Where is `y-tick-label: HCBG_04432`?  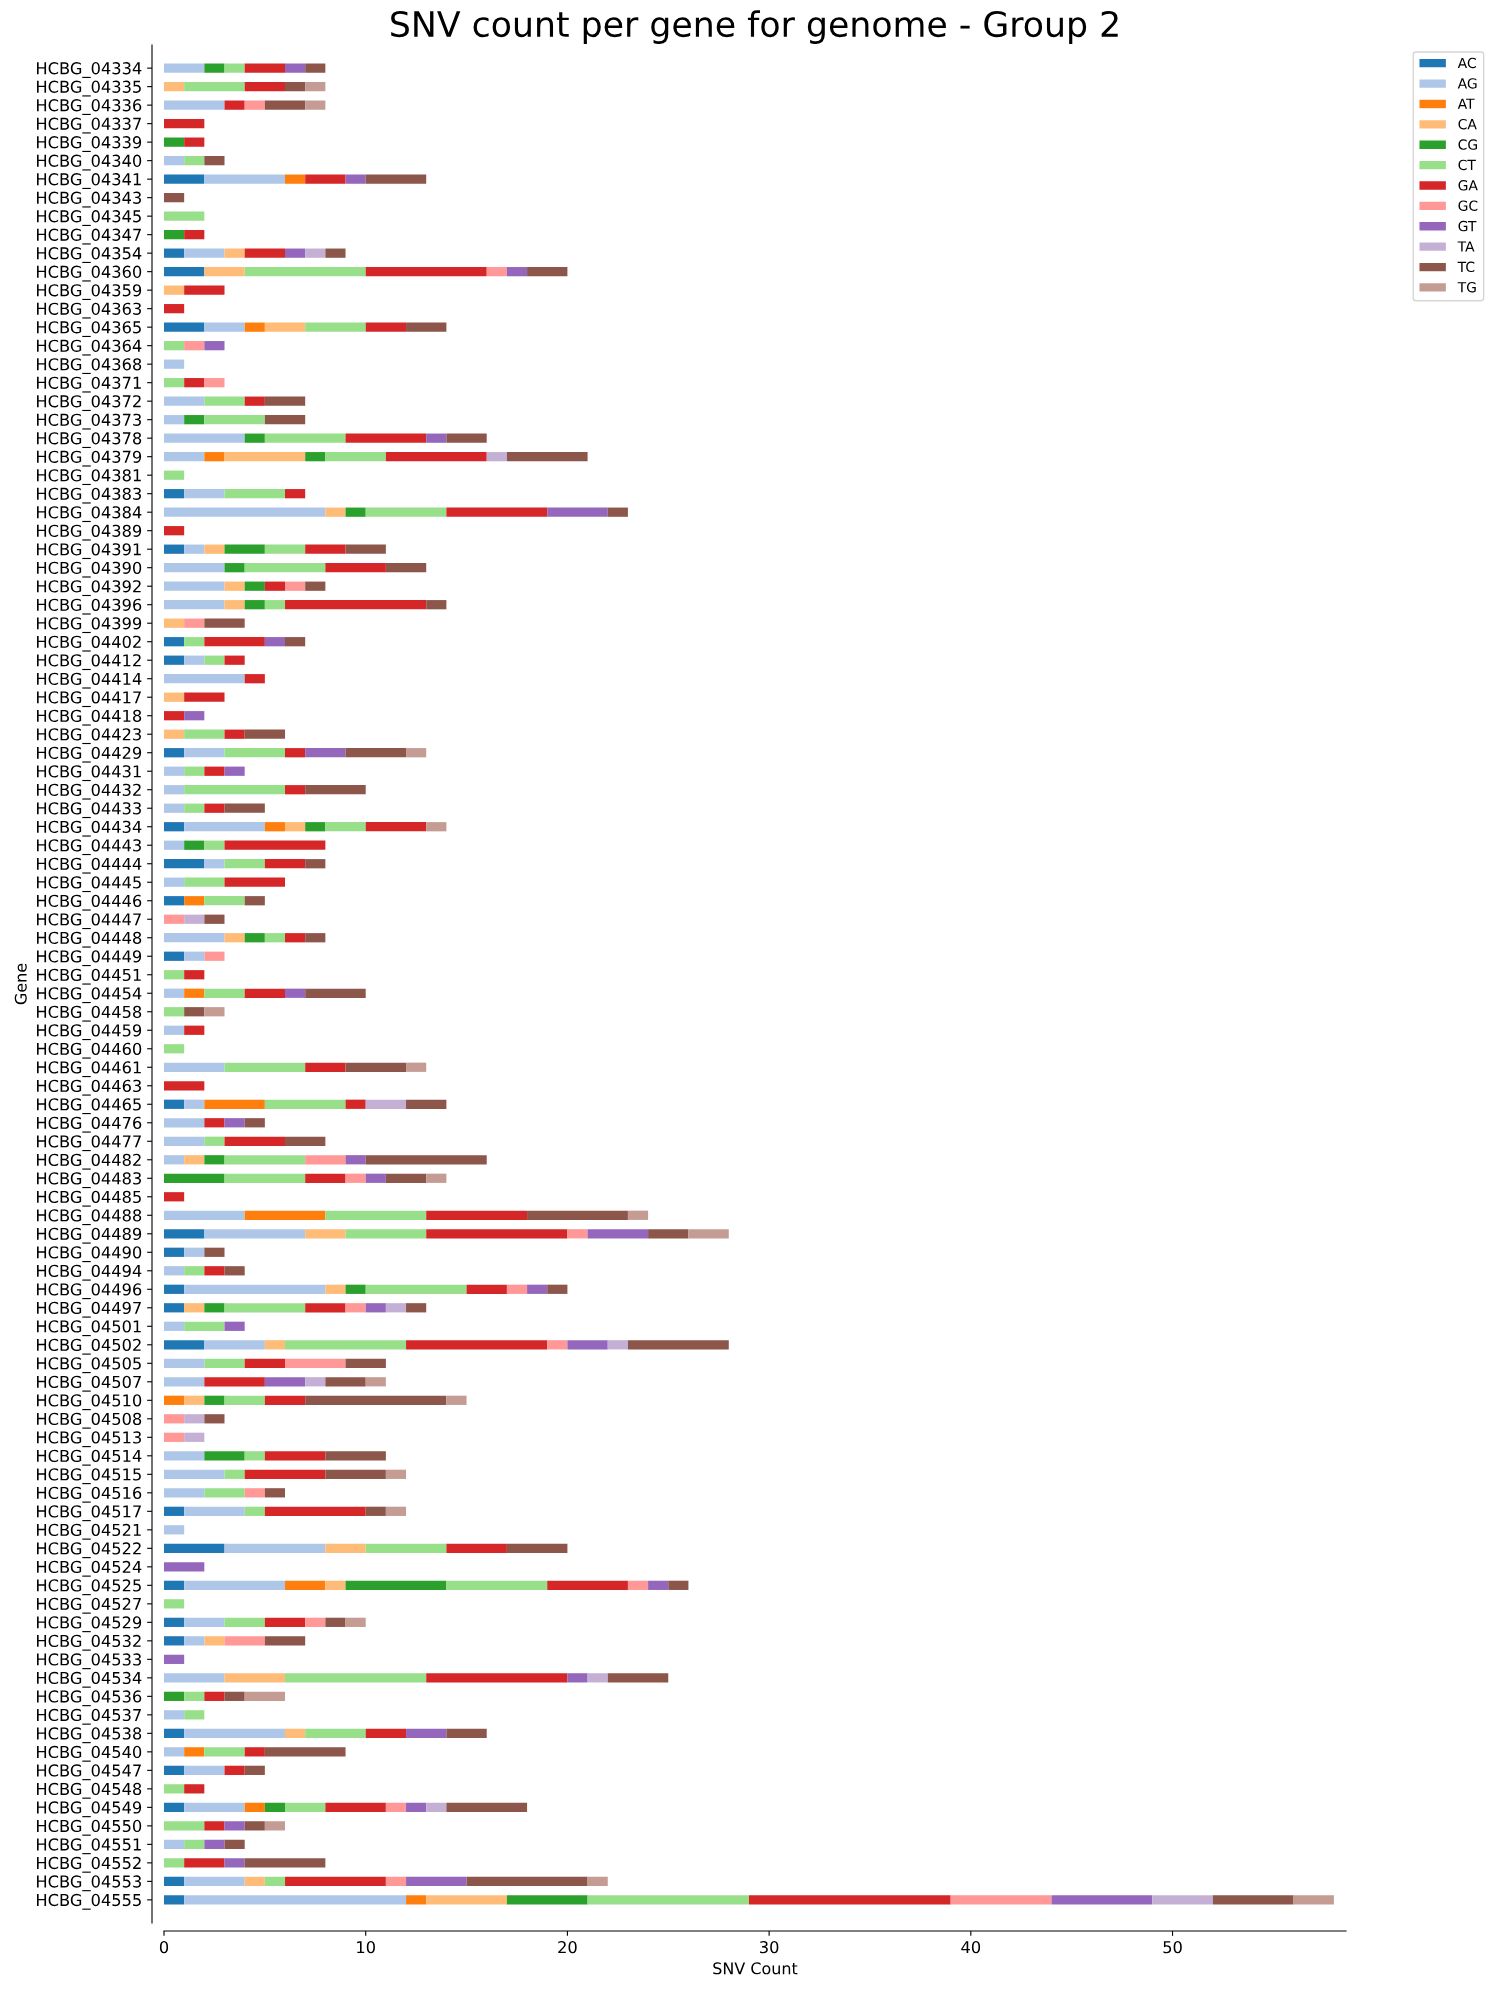
y-tick-label: HCBG_04432 is located at coordinates (89, 791).